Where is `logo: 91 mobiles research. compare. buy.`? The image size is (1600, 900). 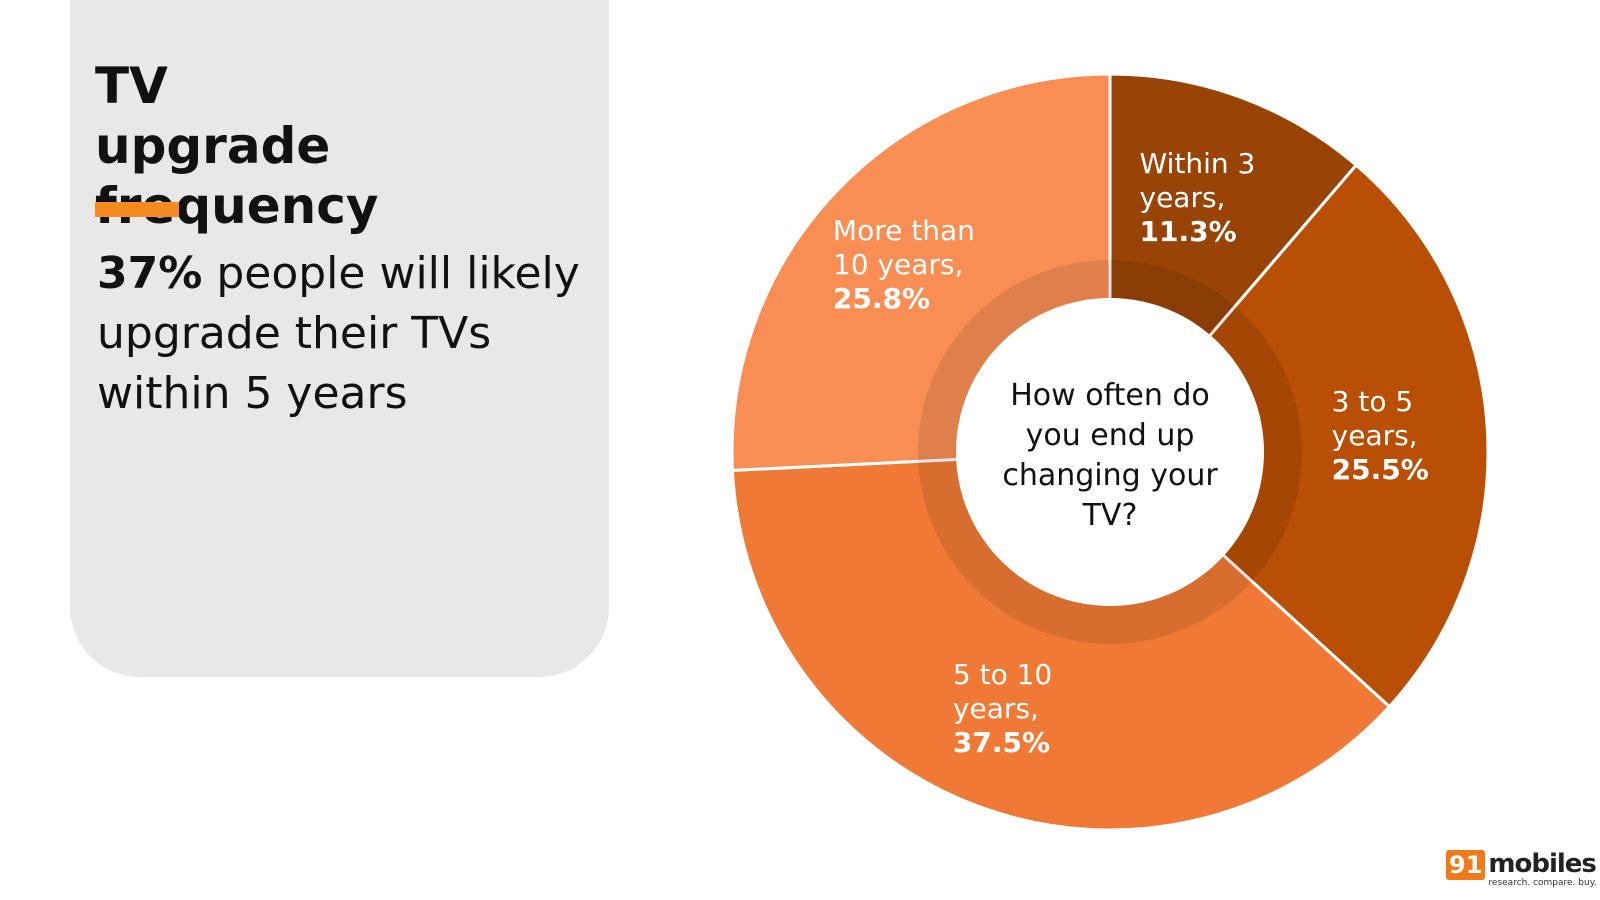 logo: 91 mobiles research. compare. buy. is located at coordinates (1521, 869).